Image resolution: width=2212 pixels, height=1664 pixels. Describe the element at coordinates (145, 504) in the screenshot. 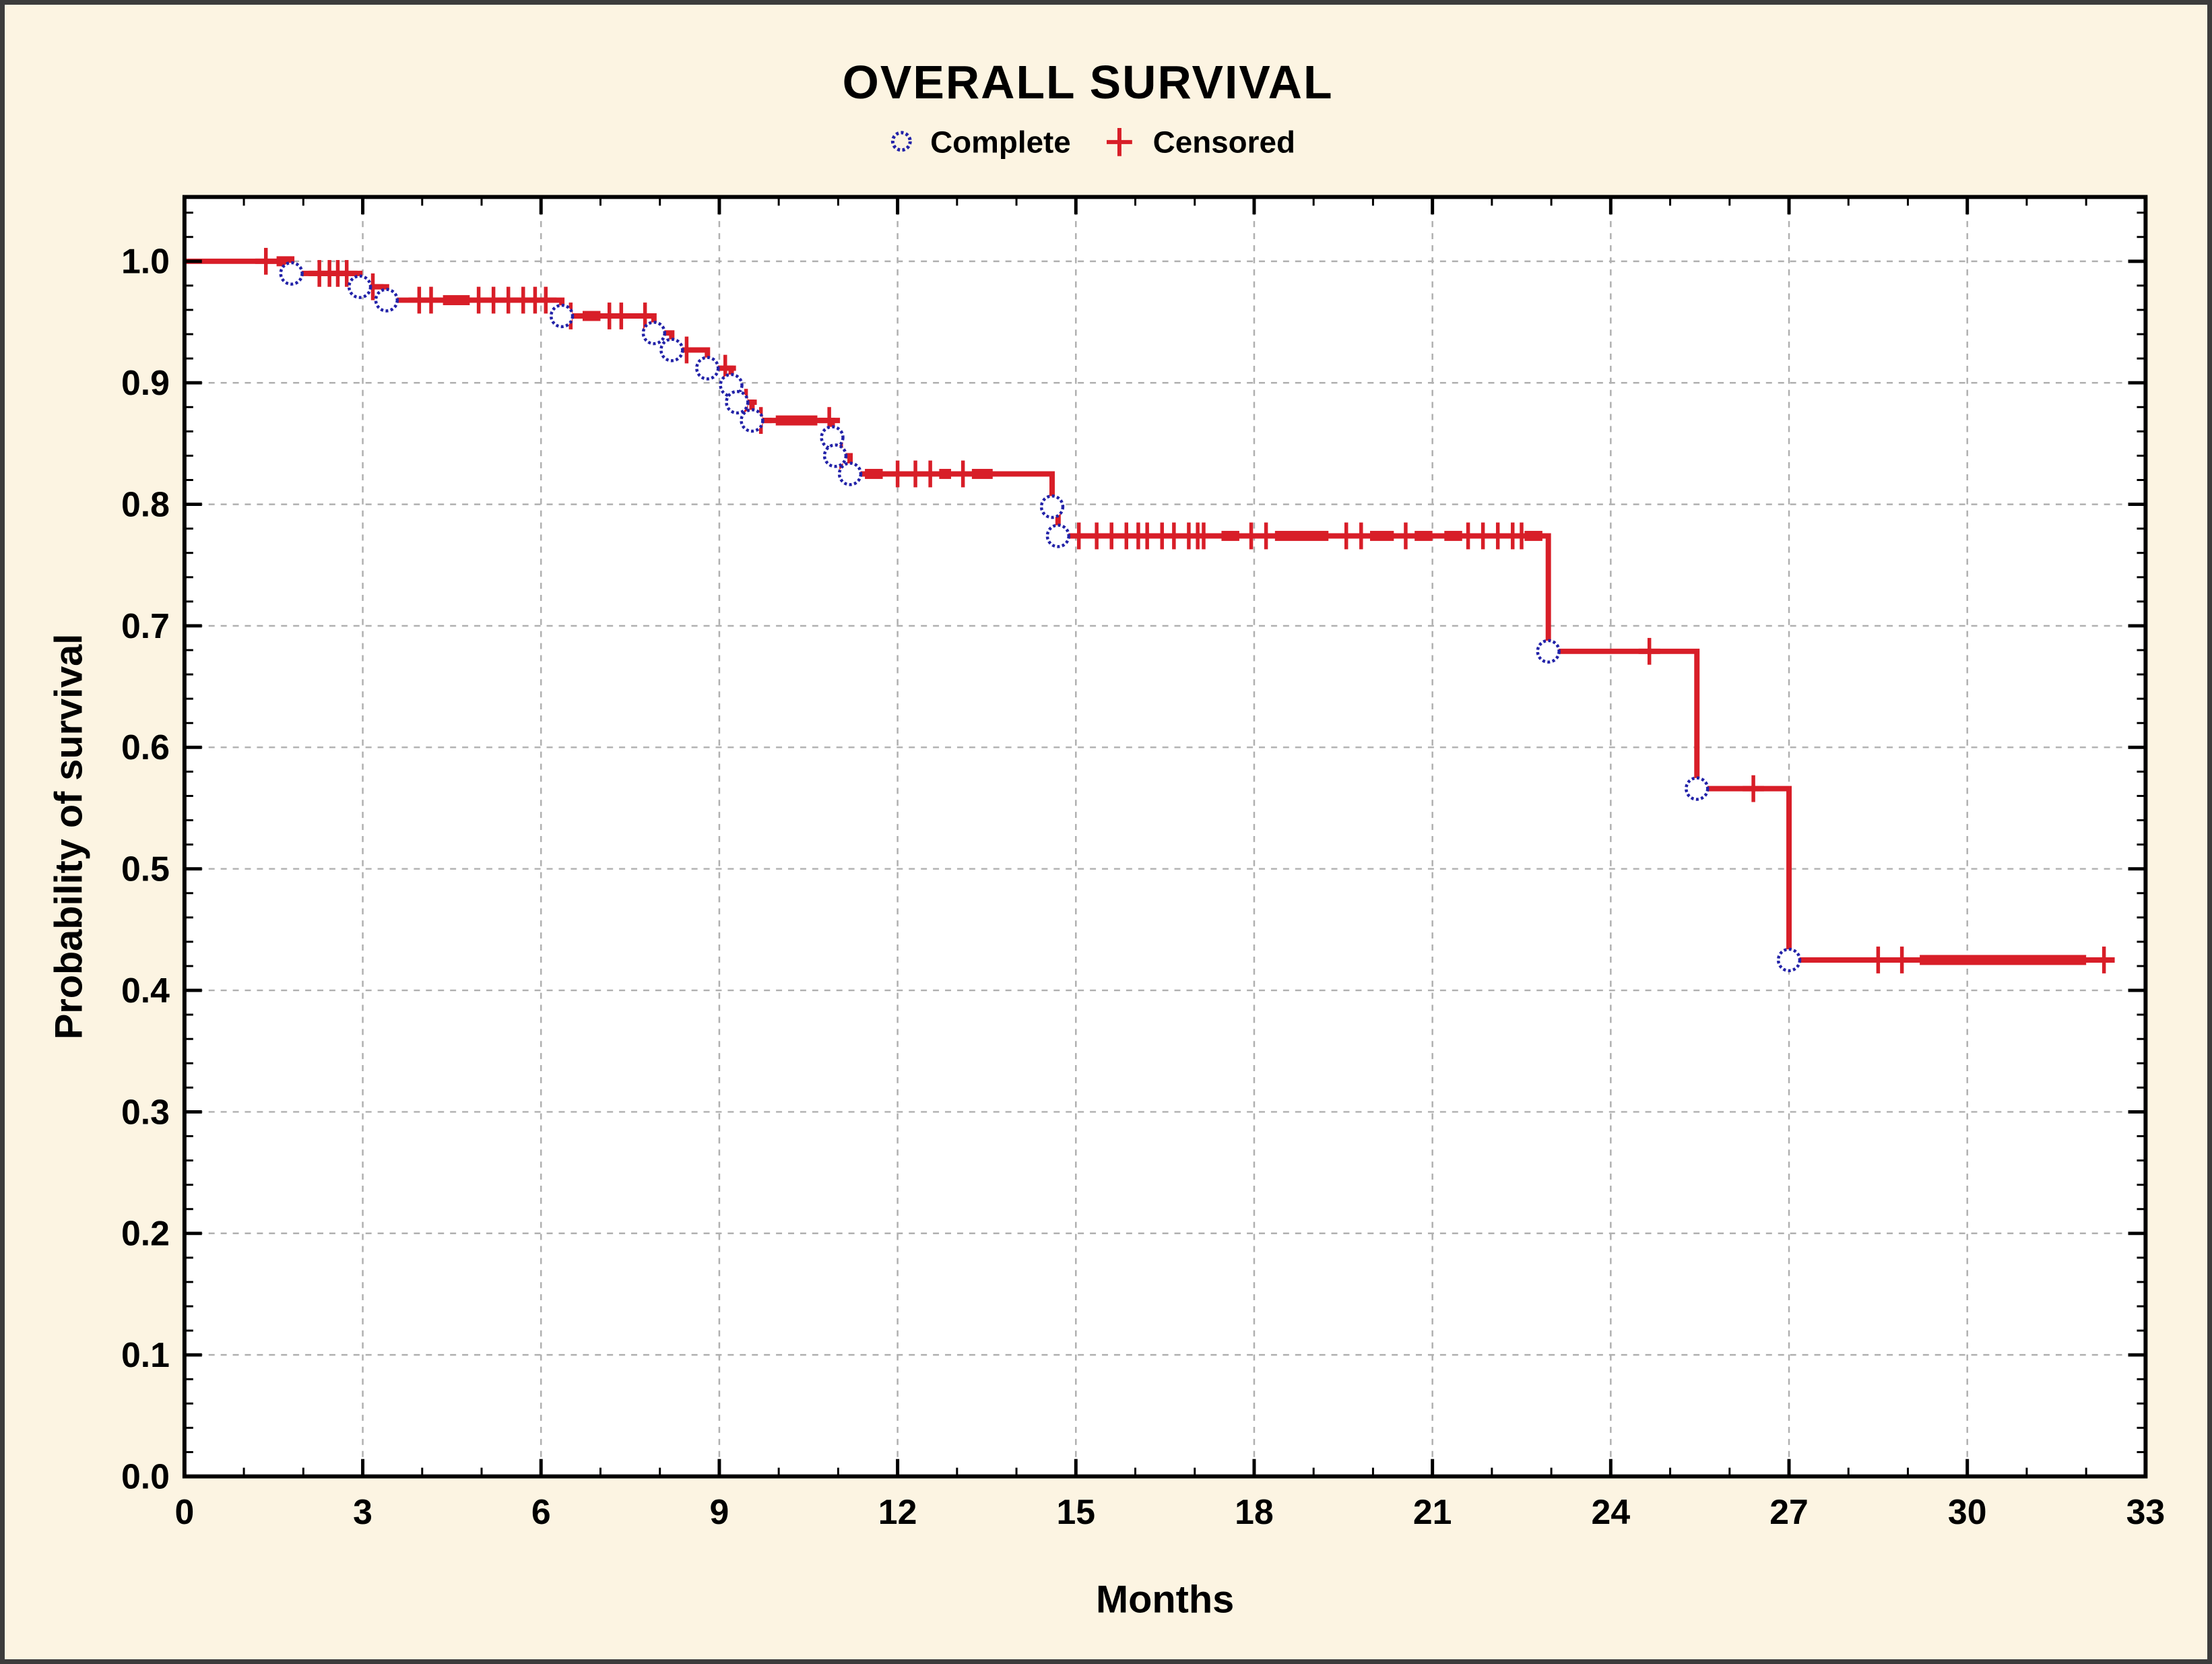

I see `y-tick-label: 0.8` at that location.